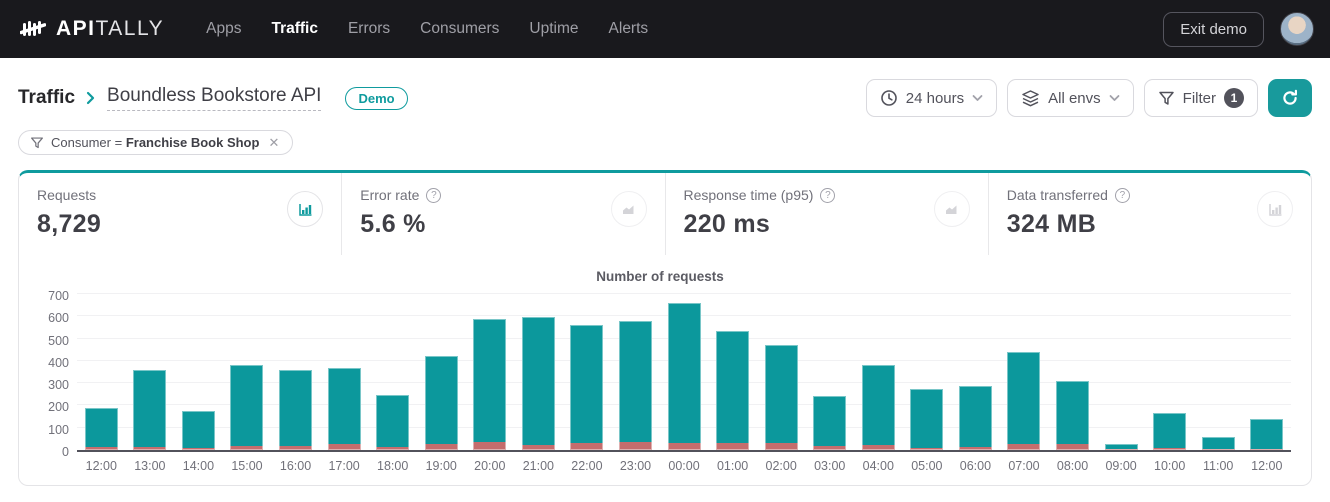  I want to click on demo-badge: Demo, so click(376, 98).